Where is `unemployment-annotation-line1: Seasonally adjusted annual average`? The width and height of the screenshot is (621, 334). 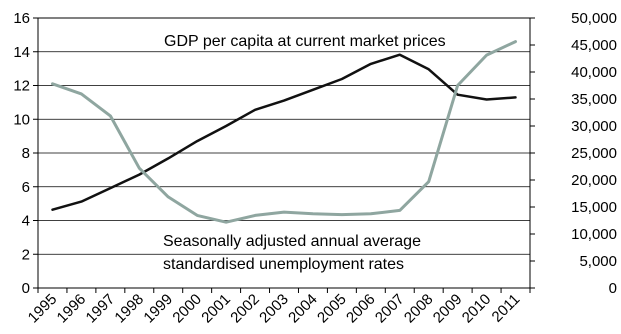
unemployment-annotation-line1: Seasonally adjusted annual average is located at coordinates (292, 241).